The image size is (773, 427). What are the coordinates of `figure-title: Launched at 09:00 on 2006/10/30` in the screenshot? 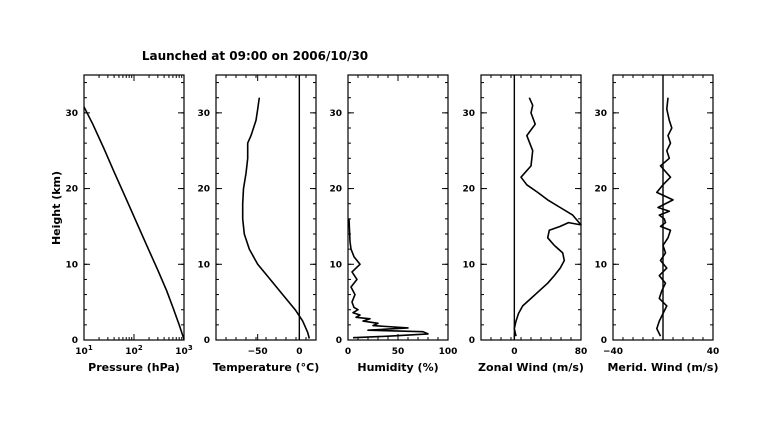 It's located at (255, 56).